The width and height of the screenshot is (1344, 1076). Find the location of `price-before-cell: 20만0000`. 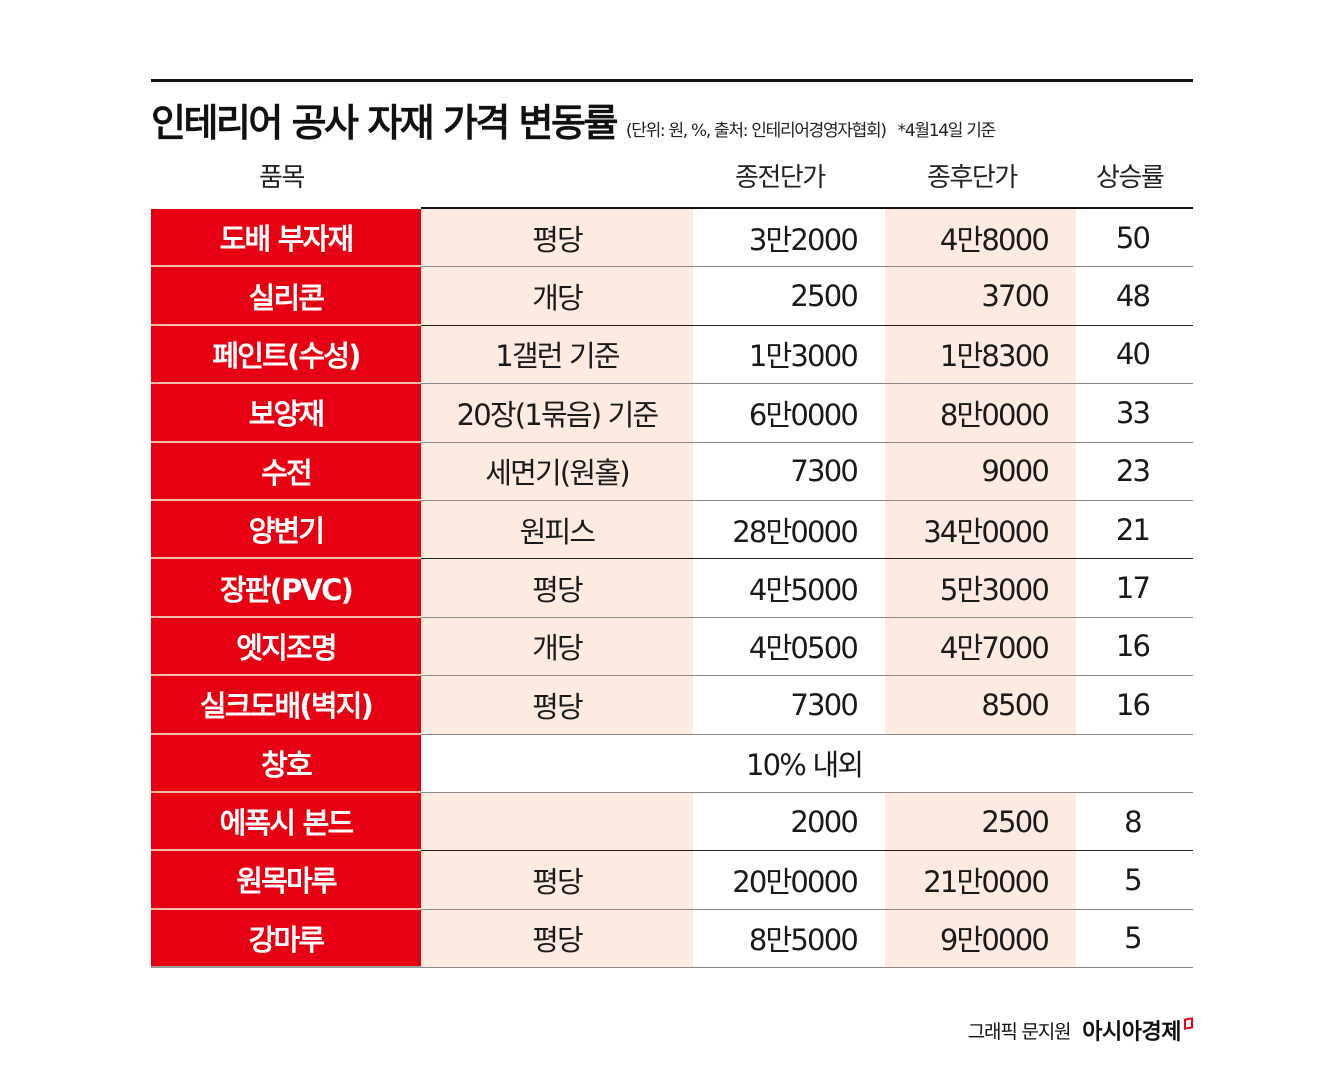

price-before-cell: 20만0000 is located at coordinates (789, 880).